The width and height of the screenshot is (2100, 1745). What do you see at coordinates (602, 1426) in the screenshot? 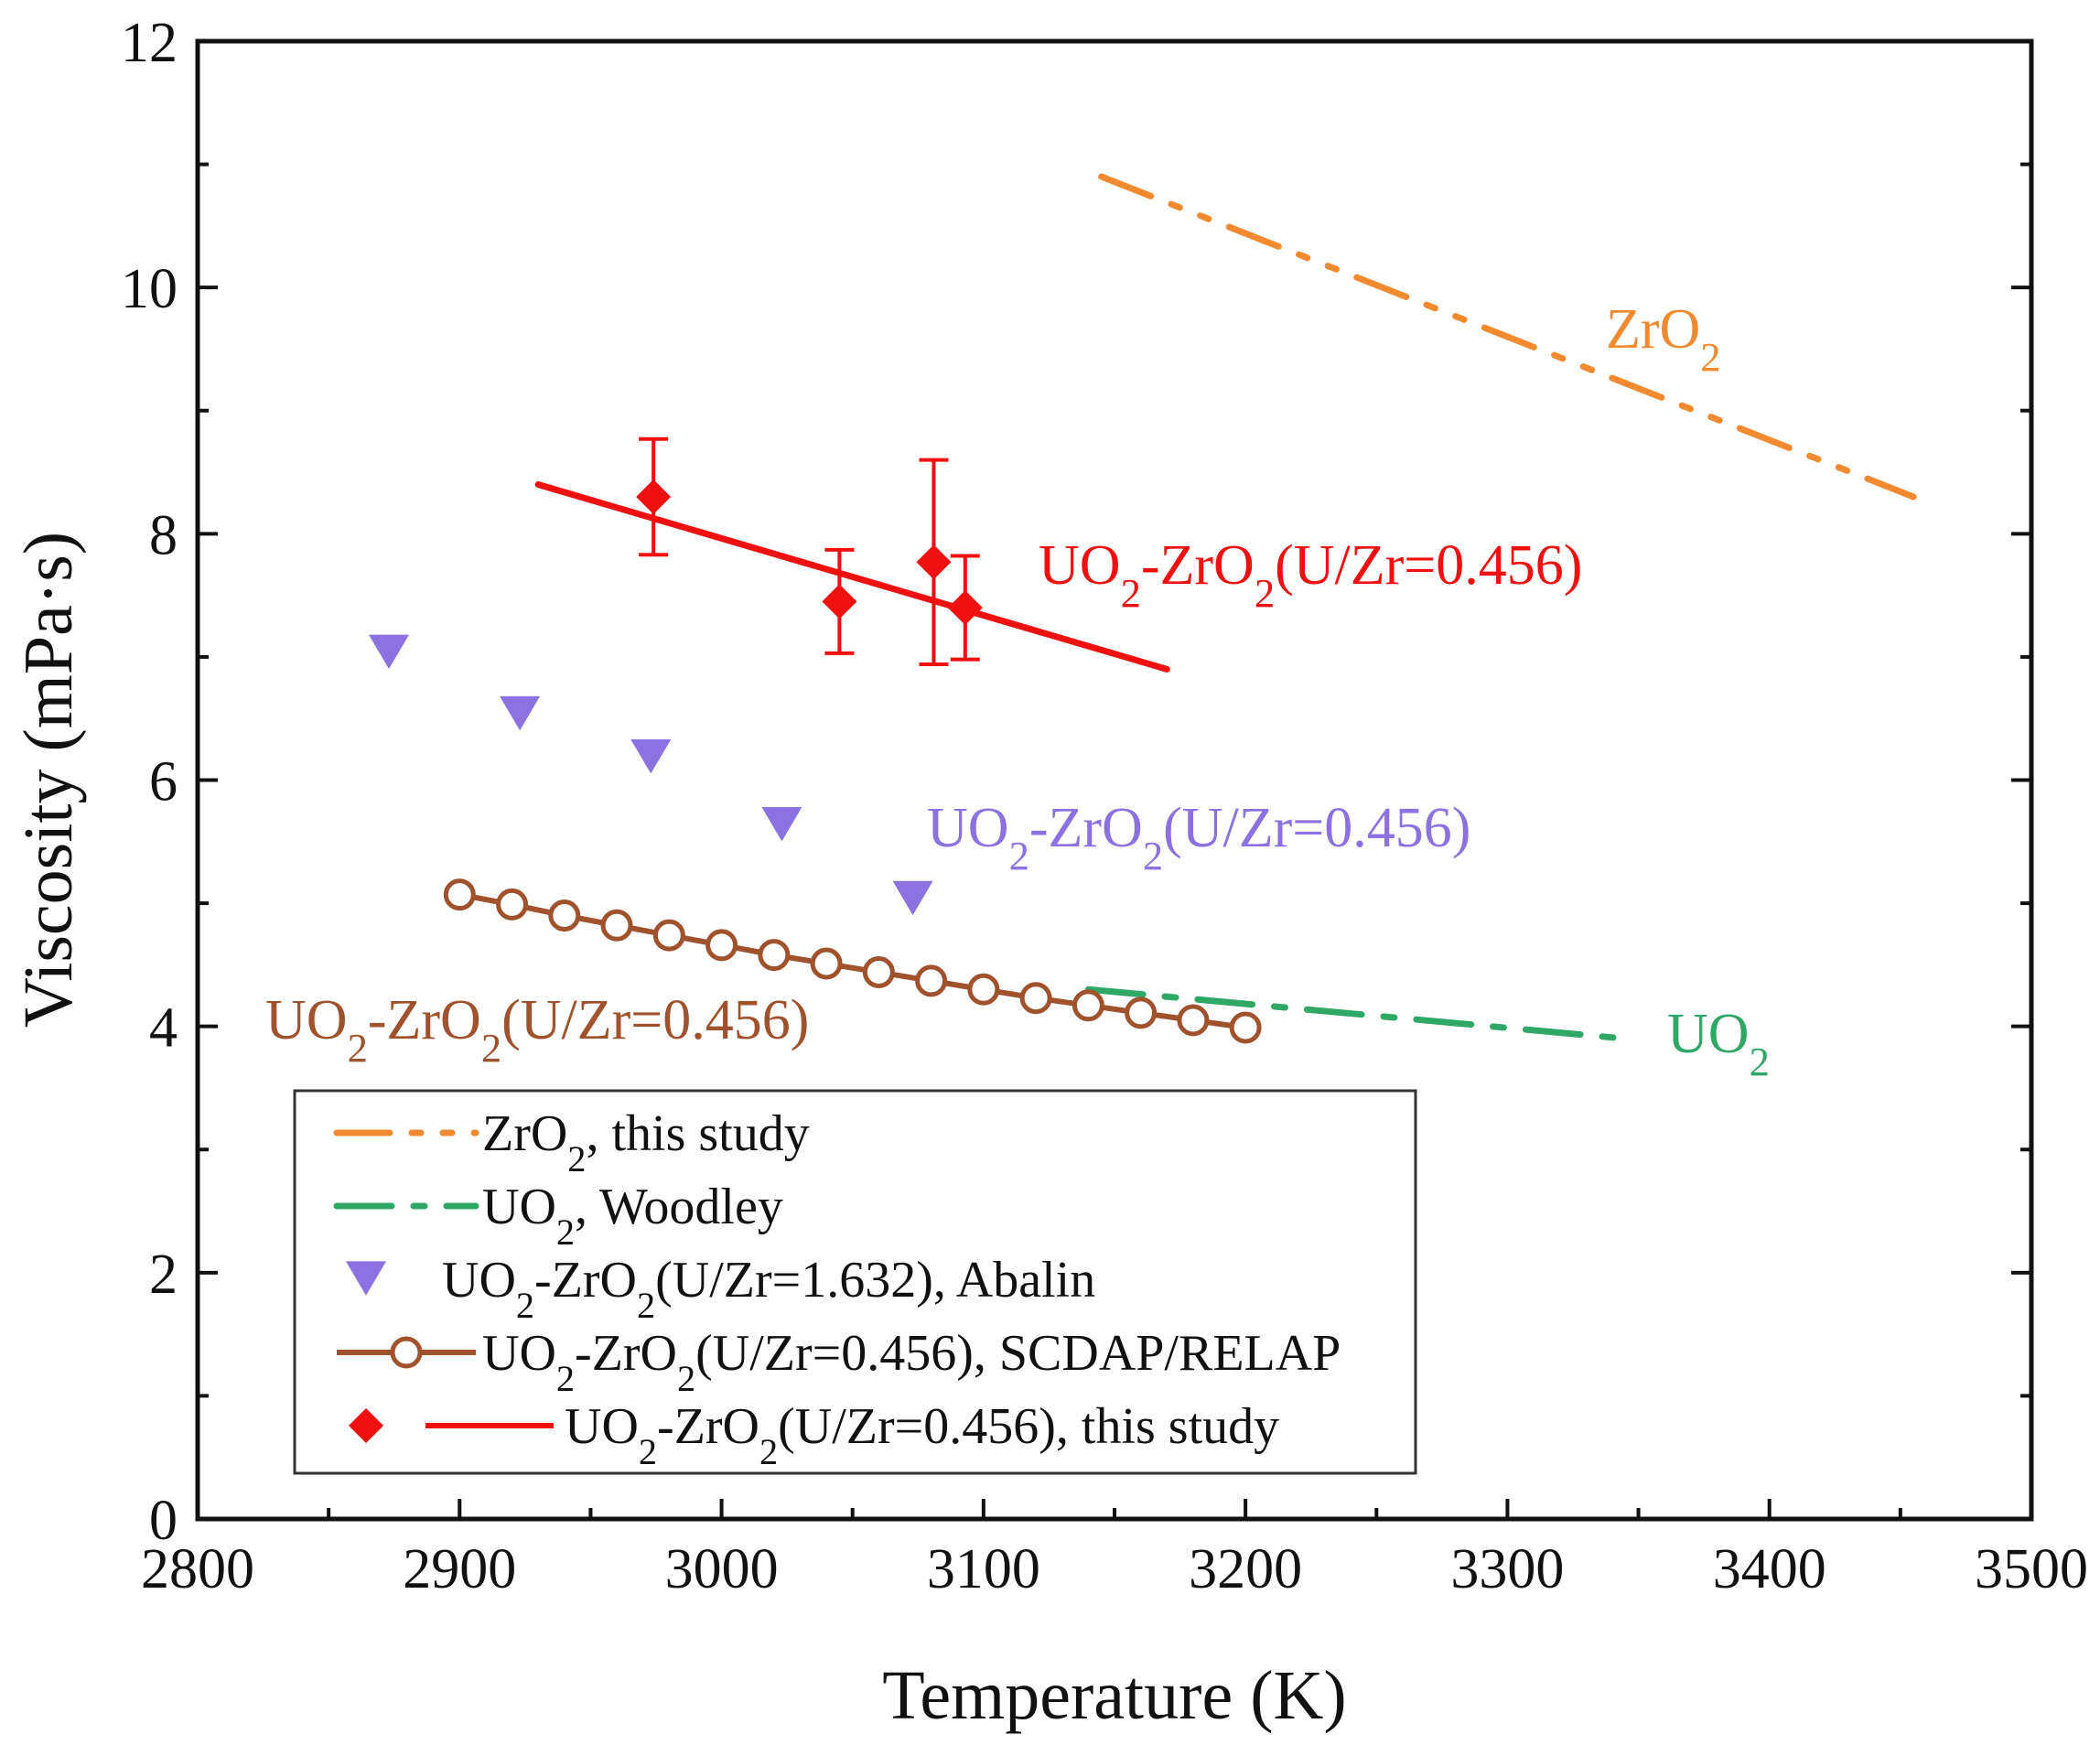
I see `legend-label-this_study_points-part: UO` at bounding box center [602, 1426].